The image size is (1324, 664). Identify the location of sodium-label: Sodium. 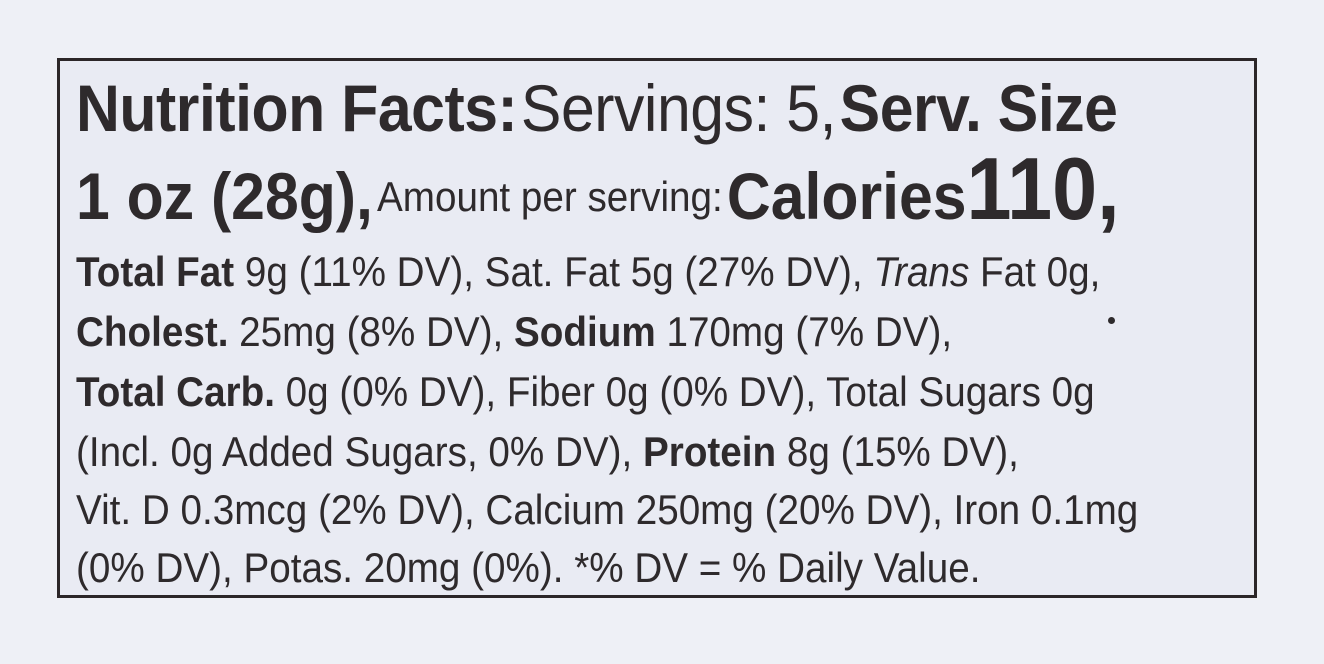
(585, 331).